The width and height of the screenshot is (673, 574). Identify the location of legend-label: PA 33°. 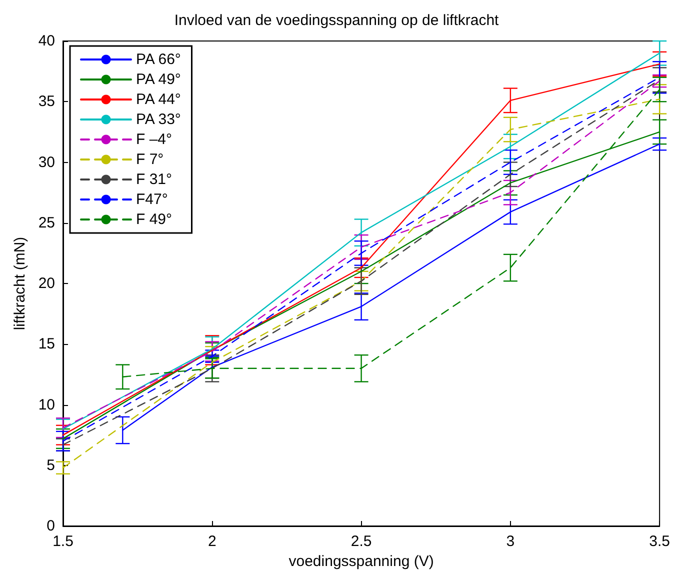
(158, 119).